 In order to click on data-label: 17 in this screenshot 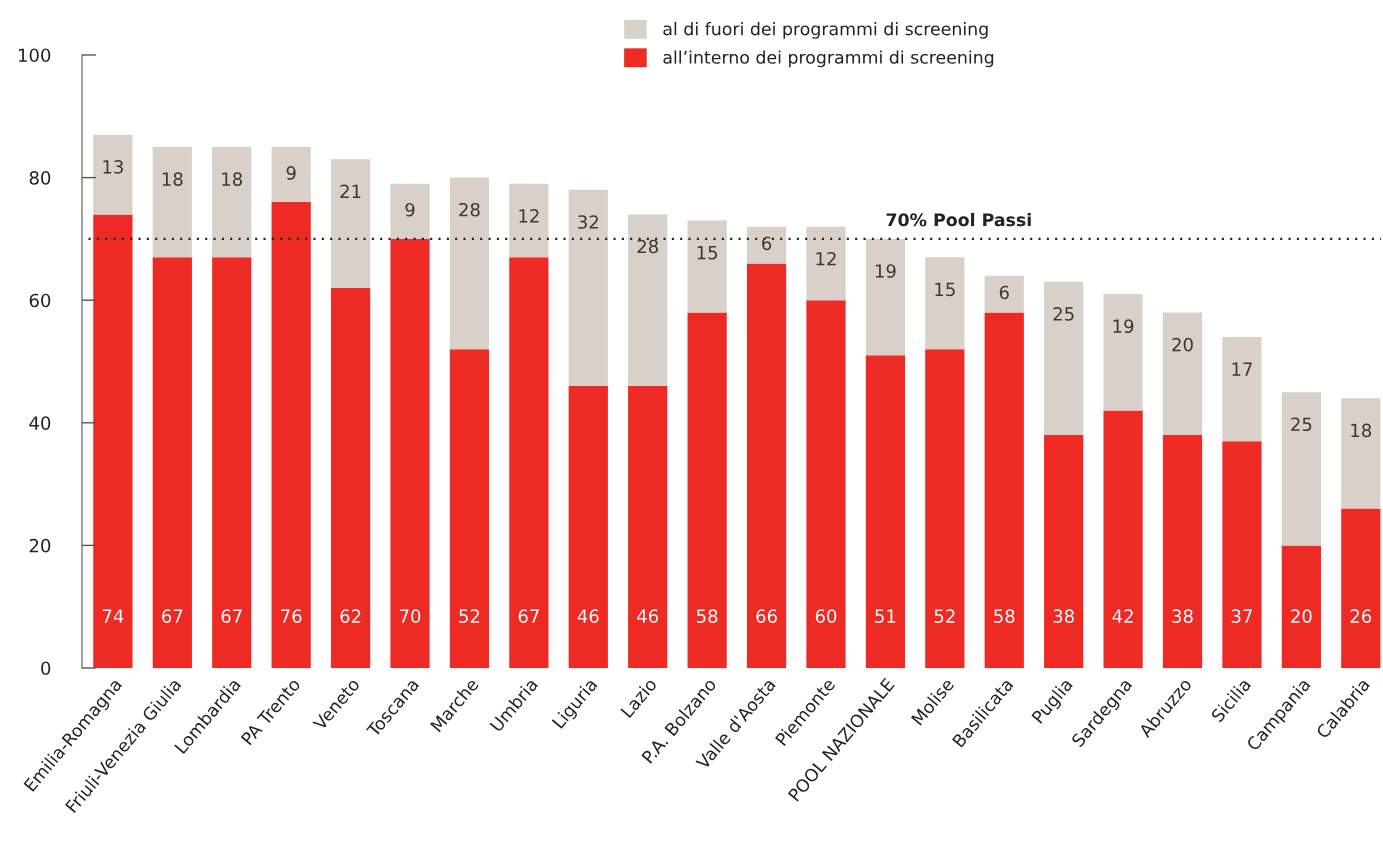, I will do `click(1242, 369)`.